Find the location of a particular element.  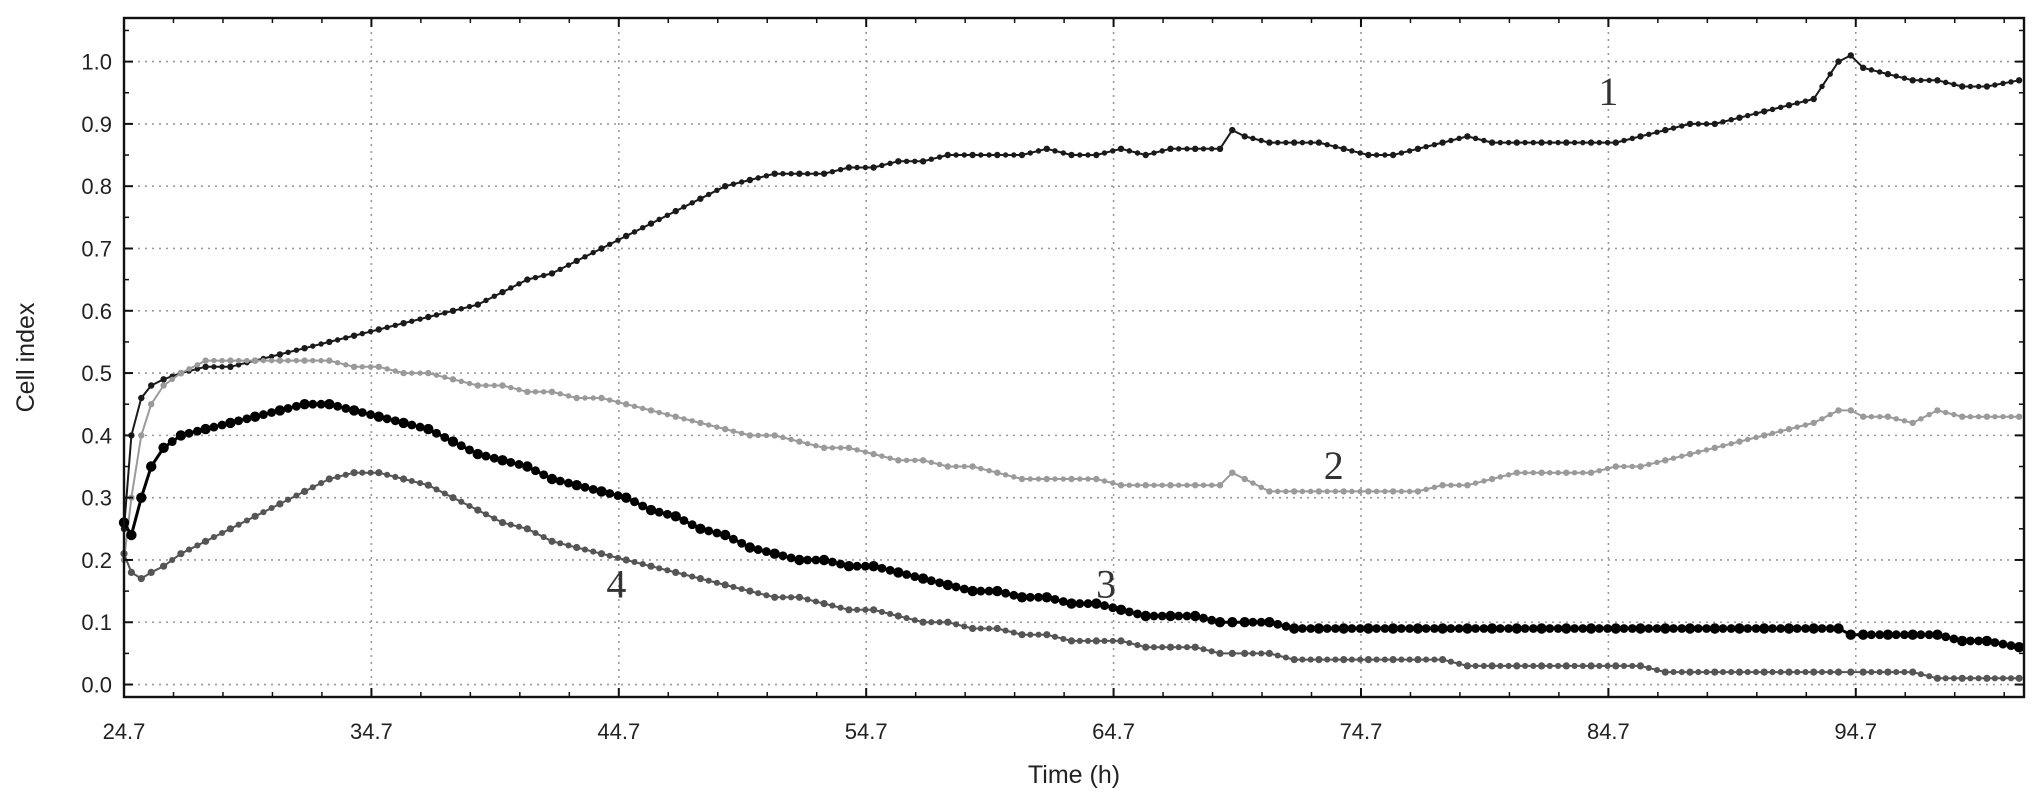

x-tick-label: 94.7 is located at coordinates (1855, 731).